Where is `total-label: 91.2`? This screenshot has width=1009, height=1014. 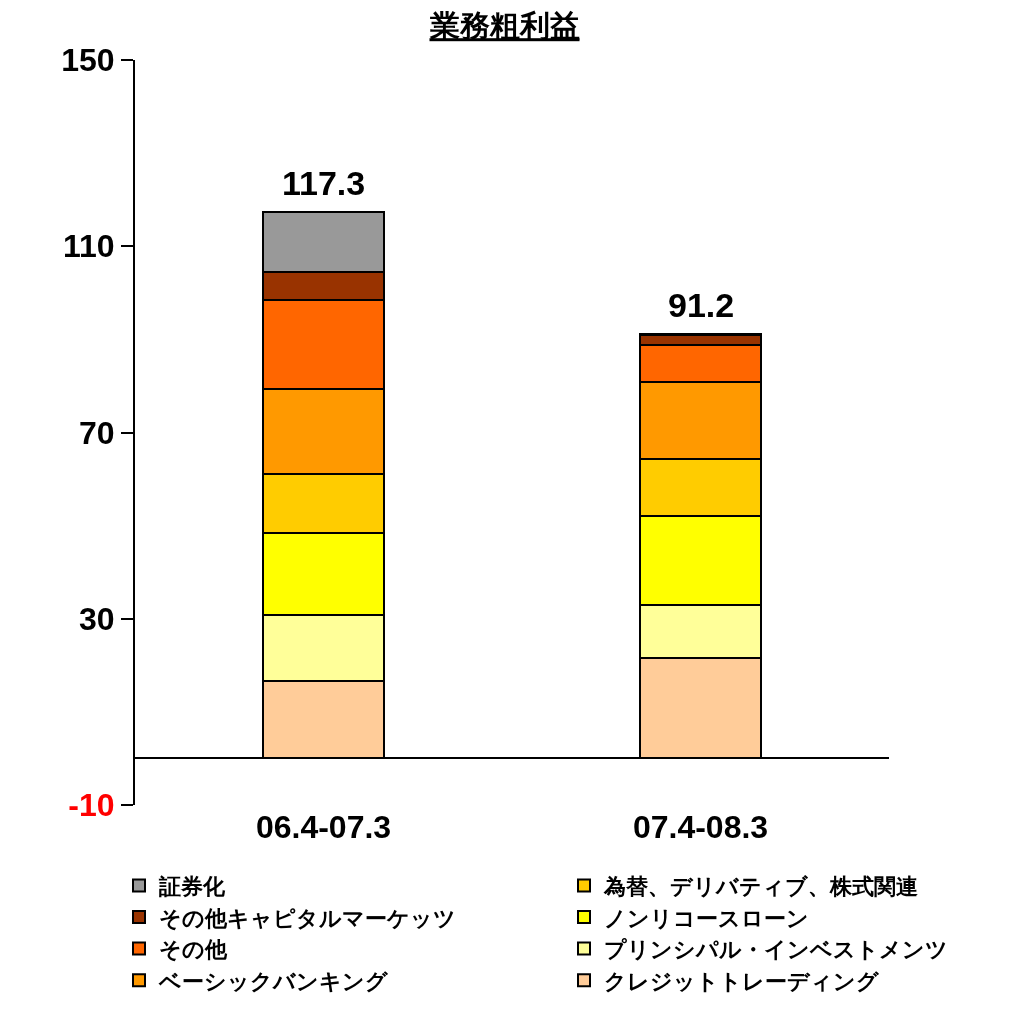 total-label: 91.2 is located at coordinates (701, 305).